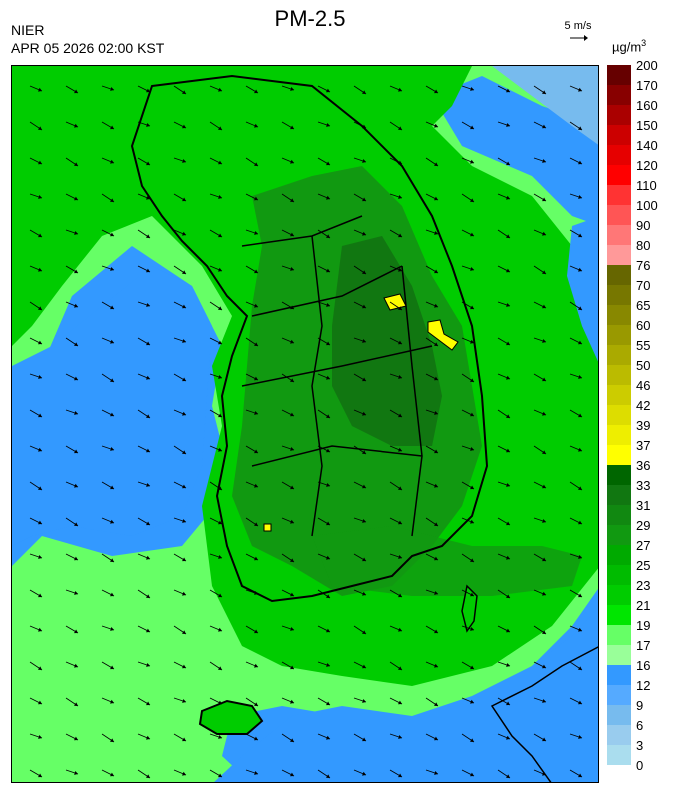 The width and height of the screenshot is (673, 795). What do you see at coordinates (578, 26) in the screenshot?
I see `wind-reference-label: 5 m/s` at bounding box center [578, 26].